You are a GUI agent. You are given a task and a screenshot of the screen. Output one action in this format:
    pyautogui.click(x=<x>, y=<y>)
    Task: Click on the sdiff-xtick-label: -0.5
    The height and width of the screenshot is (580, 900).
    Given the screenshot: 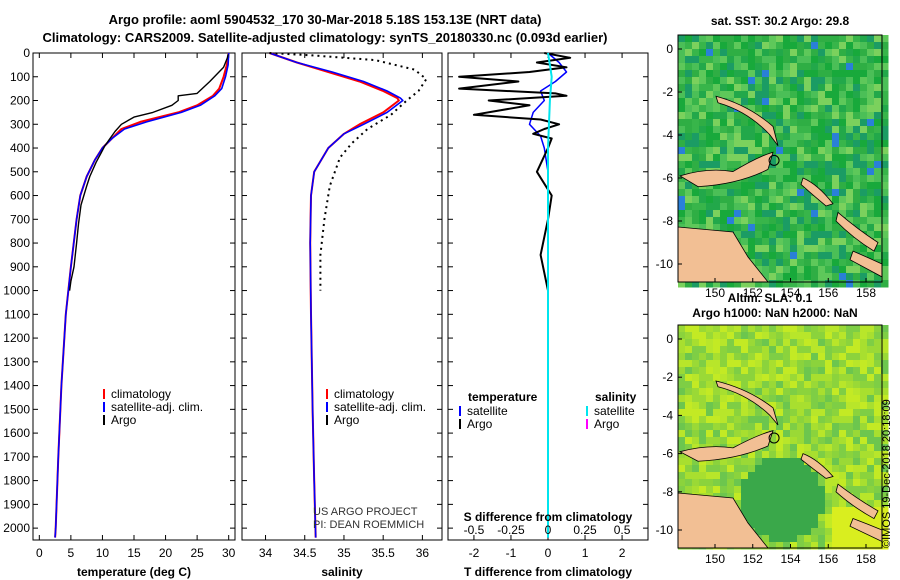 What is the action you would take?
    pyautogui.click(x=474, y=530)
    